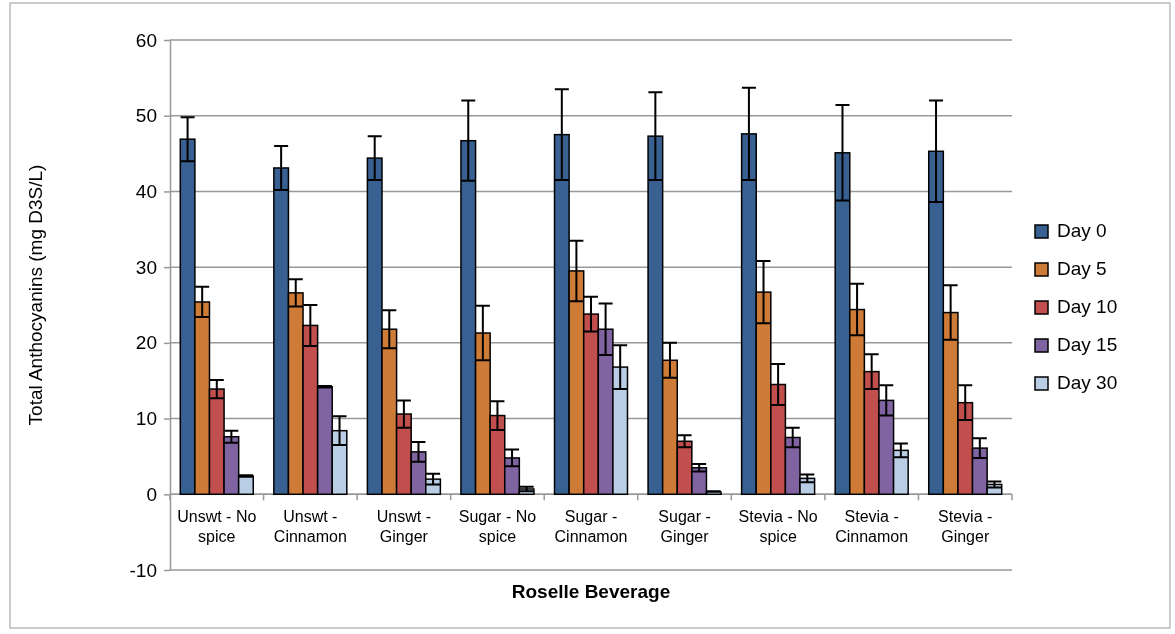  What do you see at coordinates (217, 527) in the screenshot?
I see `x-tick-label: Unswt - No spice` at bounding box center [217, 527].